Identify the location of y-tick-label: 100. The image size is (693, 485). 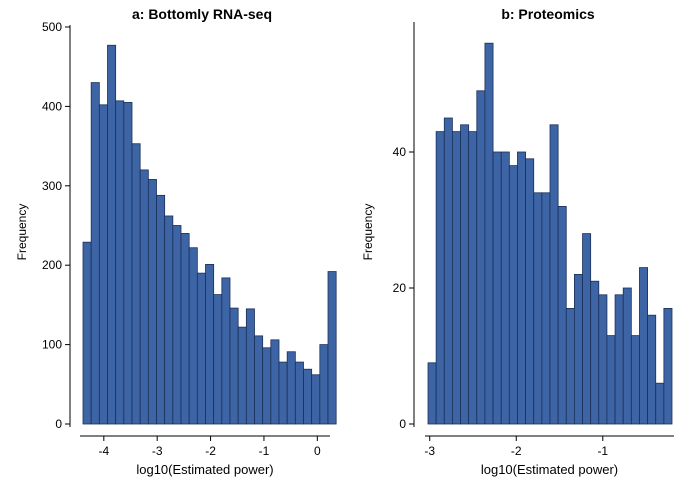
(52, 345).